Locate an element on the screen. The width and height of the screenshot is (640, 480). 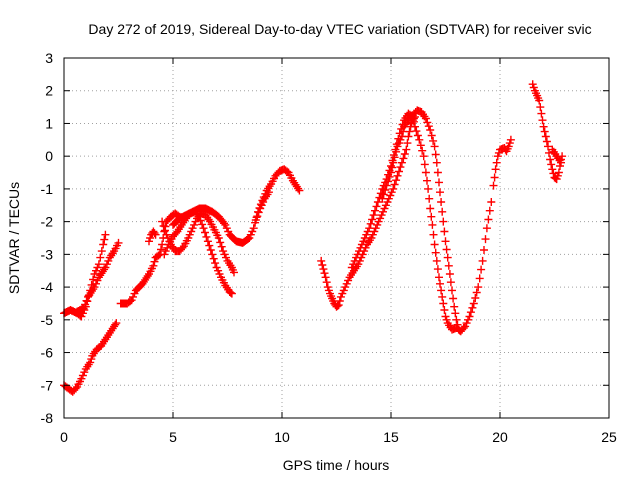
series-seg-g is located at coordinates (198, 243).